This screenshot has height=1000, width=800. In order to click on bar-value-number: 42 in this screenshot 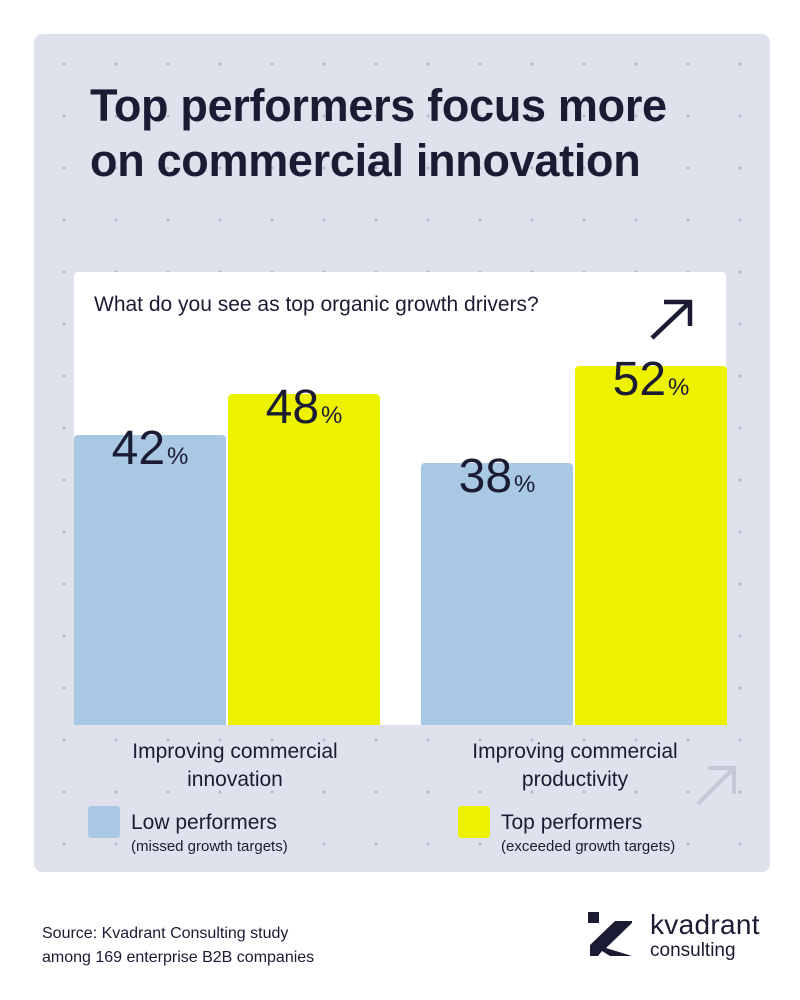, I will do `click(138, 449)`.